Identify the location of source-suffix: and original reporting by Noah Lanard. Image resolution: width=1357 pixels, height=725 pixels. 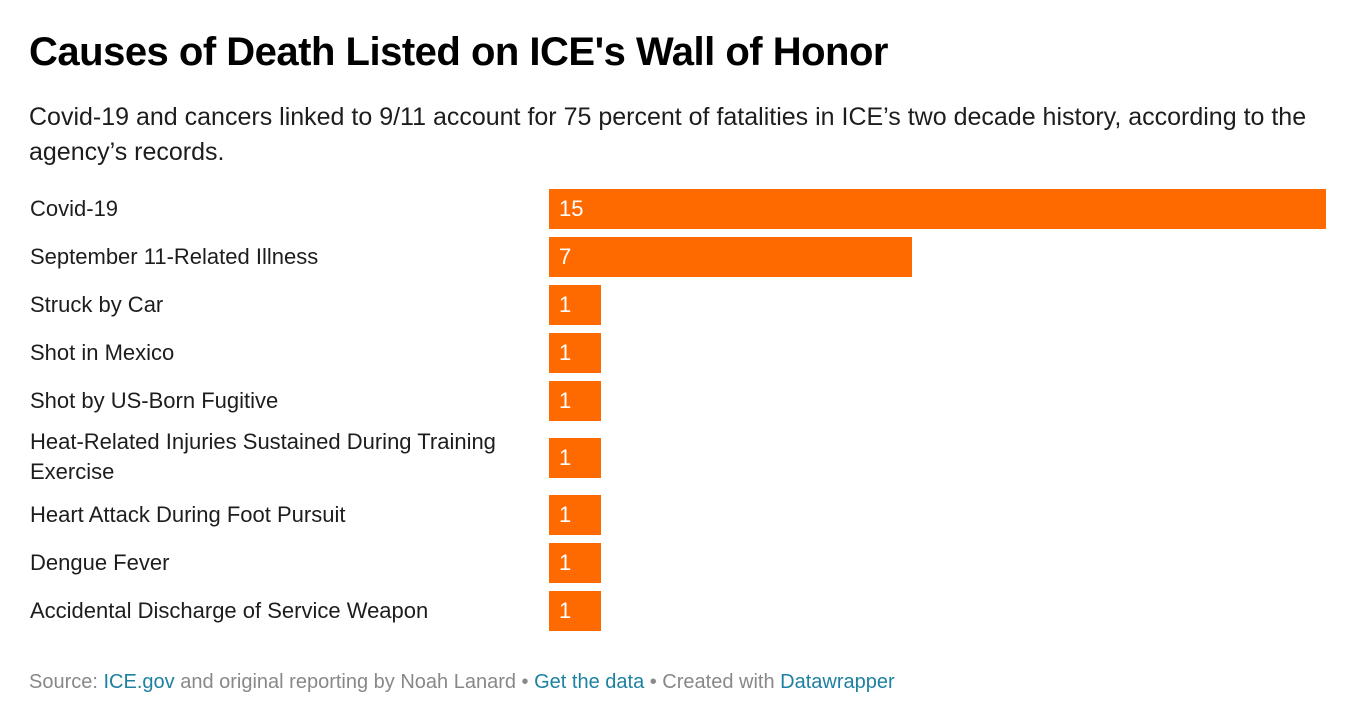
(345, 682).